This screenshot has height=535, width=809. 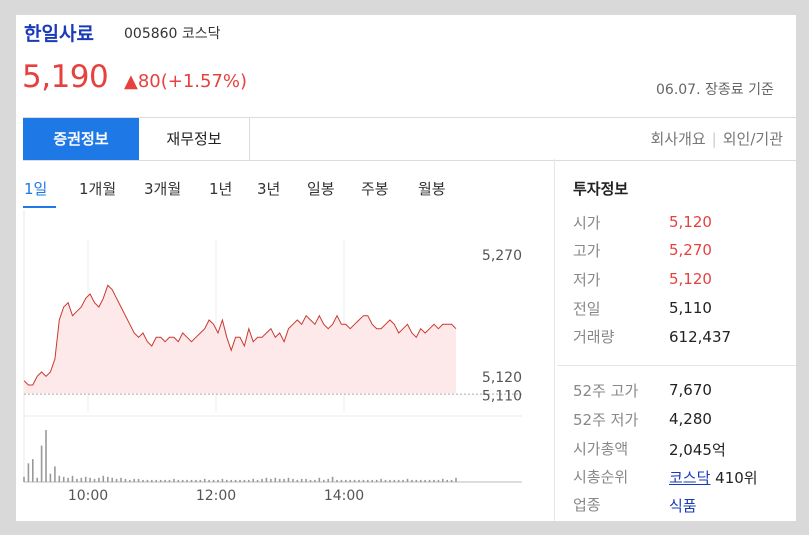 What do you see at coordinates (716, 139) in the screenshot?
I see `tab-links: 회사개요 | 외인/기관` at bounding box center [716, 139].